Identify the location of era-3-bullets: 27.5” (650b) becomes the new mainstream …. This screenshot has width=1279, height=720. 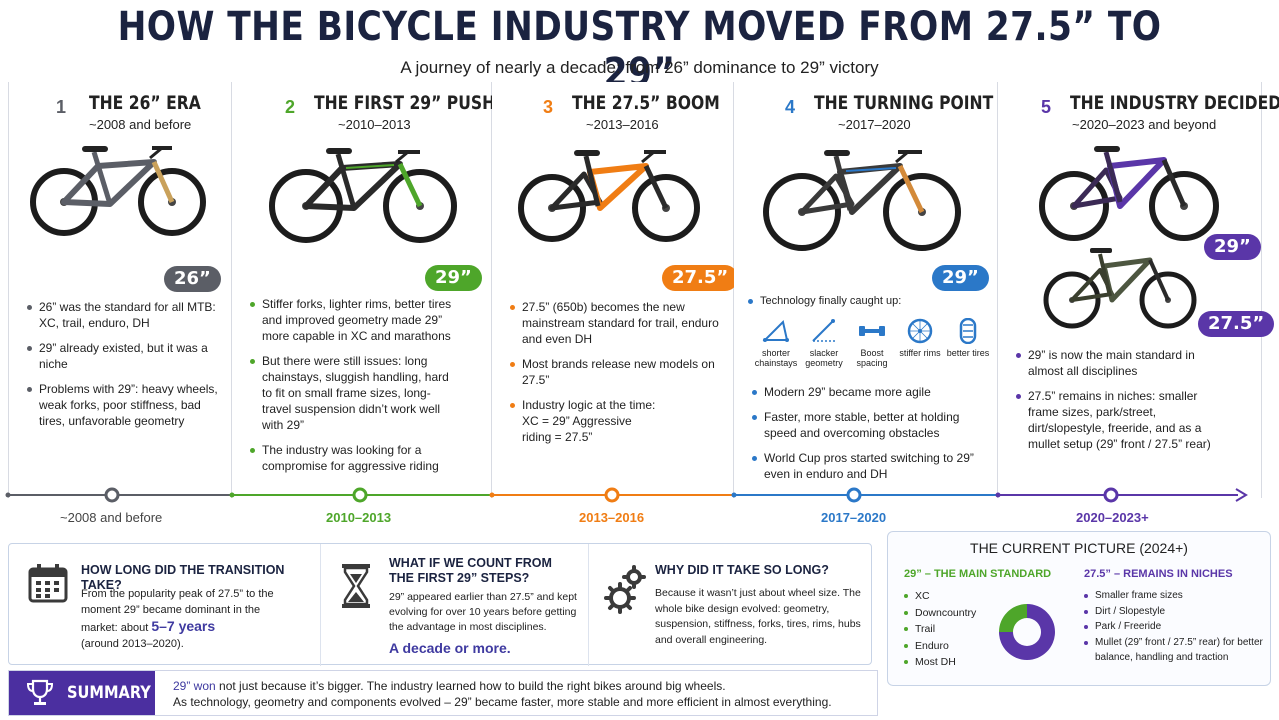
(615, 376).